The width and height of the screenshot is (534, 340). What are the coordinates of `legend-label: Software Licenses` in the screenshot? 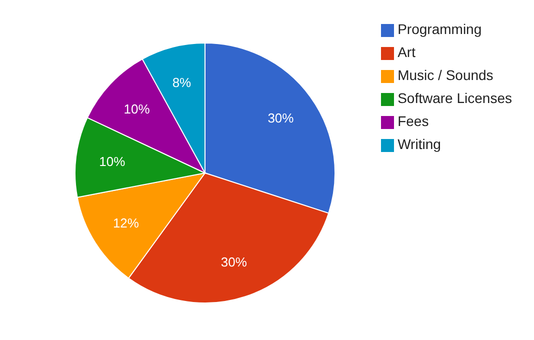 It's located at (455, 98).